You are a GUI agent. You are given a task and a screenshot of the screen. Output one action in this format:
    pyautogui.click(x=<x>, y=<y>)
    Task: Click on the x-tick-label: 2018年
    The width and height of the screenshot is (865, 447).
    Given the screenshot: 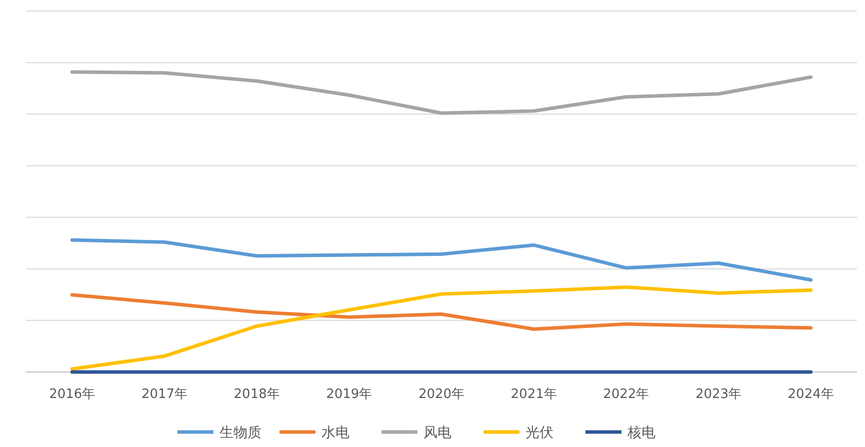 What is the action you would take?
    pyautogui.click(x=257, y=394)
    